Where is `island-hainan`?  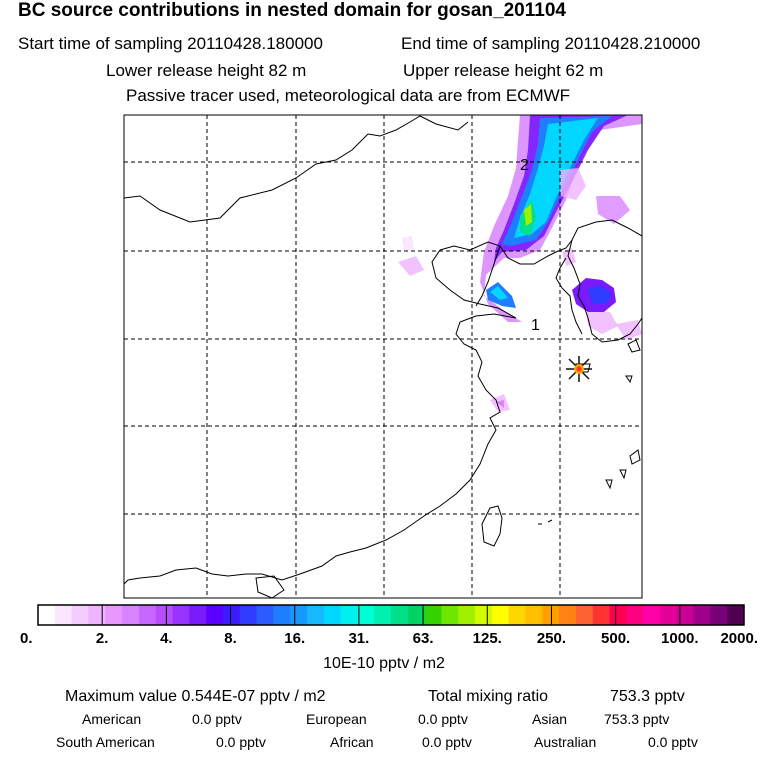
island-hainan is located at coordinates (270, 586).